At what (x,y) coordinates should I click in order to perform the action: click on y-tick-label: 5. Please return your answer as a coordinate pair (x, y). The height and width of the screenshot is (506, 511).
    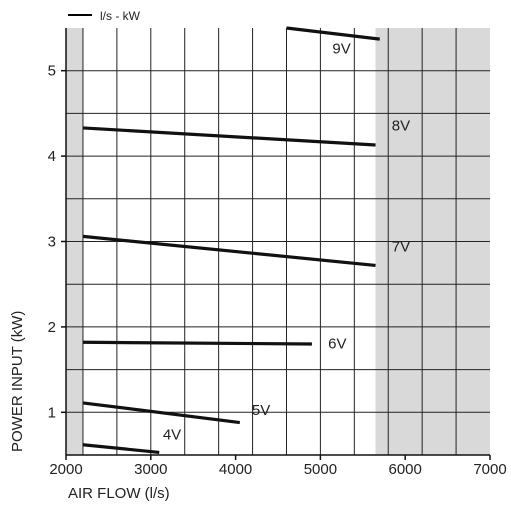
    Looking at the image, I should click on (52, 71).